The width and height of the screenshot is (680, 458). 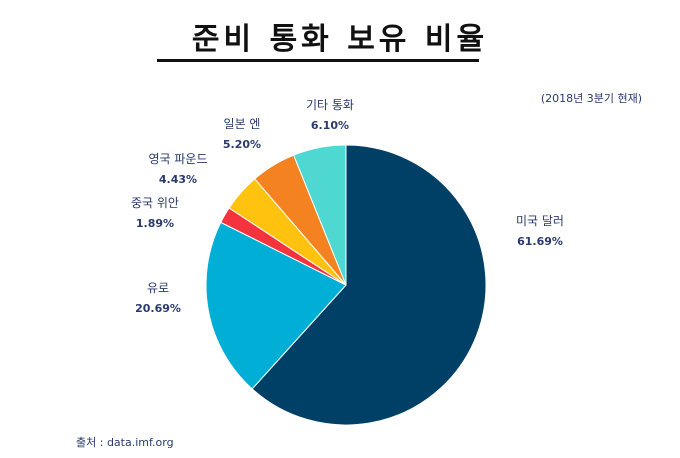 I want to click on chart-title: 준비 통화 보유 비율, so click(x=340, y=39).